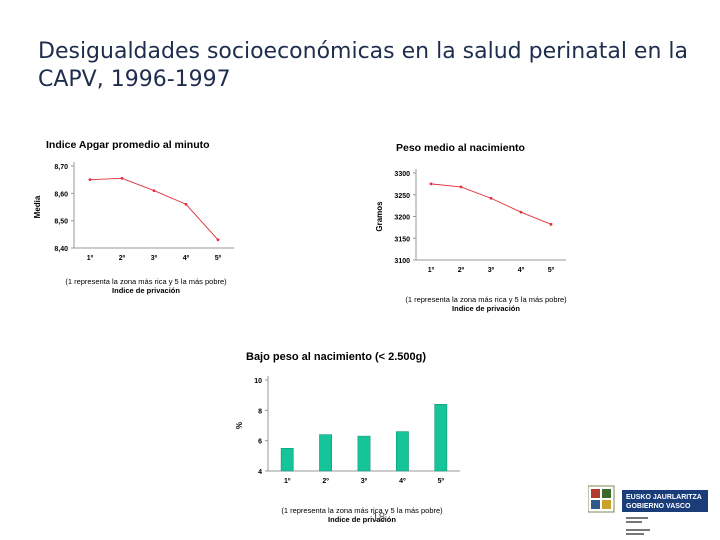  I want to click on apgar-x-tick-label: 4º, so click(186, 258).